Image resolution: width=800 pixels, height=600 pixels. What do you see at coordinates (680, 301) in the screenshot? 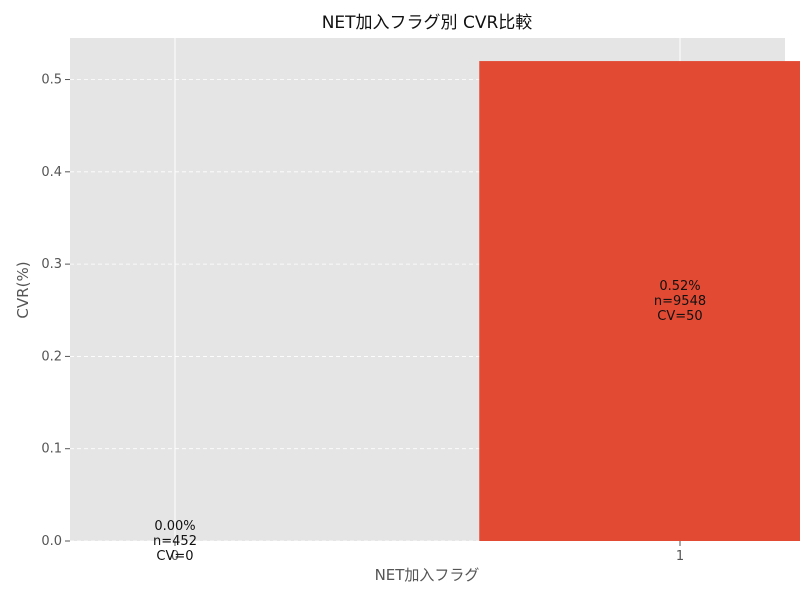
I see `data-label: n=9548` at bounding box center [680, 301].